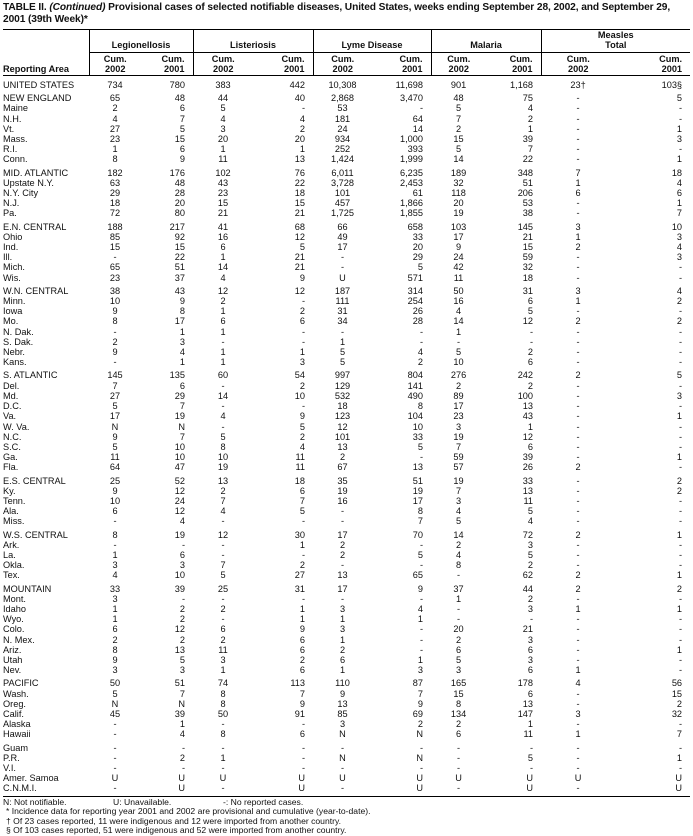 The width and height of the screenshot is (693, 836). I want to click on table-row: Minn. 10 9 2 - 111 254 16 6 1 2, so click(346, 301).